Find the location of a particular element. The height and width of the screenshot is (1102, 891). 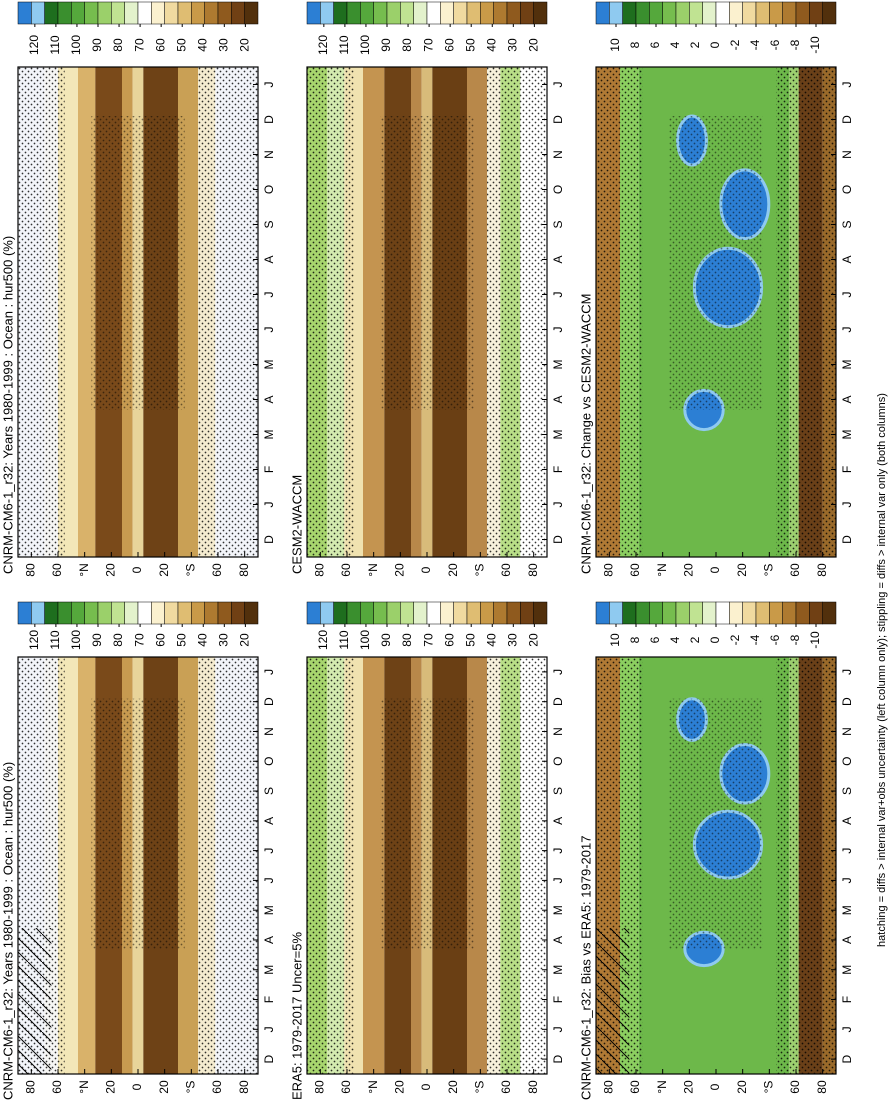

panel-title: CESM2-WACCM is located at coordinates (296, 524).